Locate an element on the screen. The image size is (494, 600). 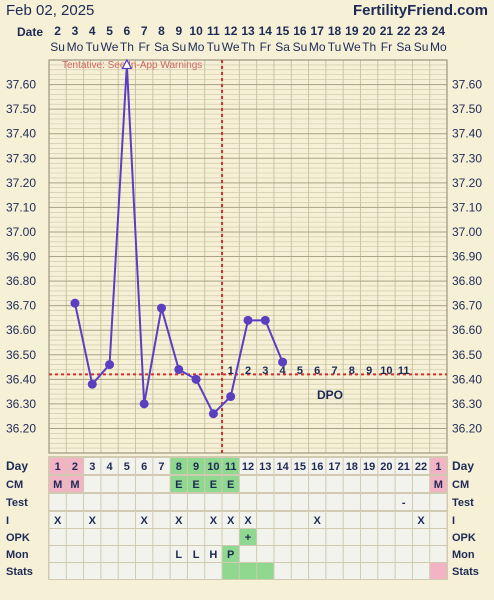
date-number: 19 is located at coordinates (352, 31).